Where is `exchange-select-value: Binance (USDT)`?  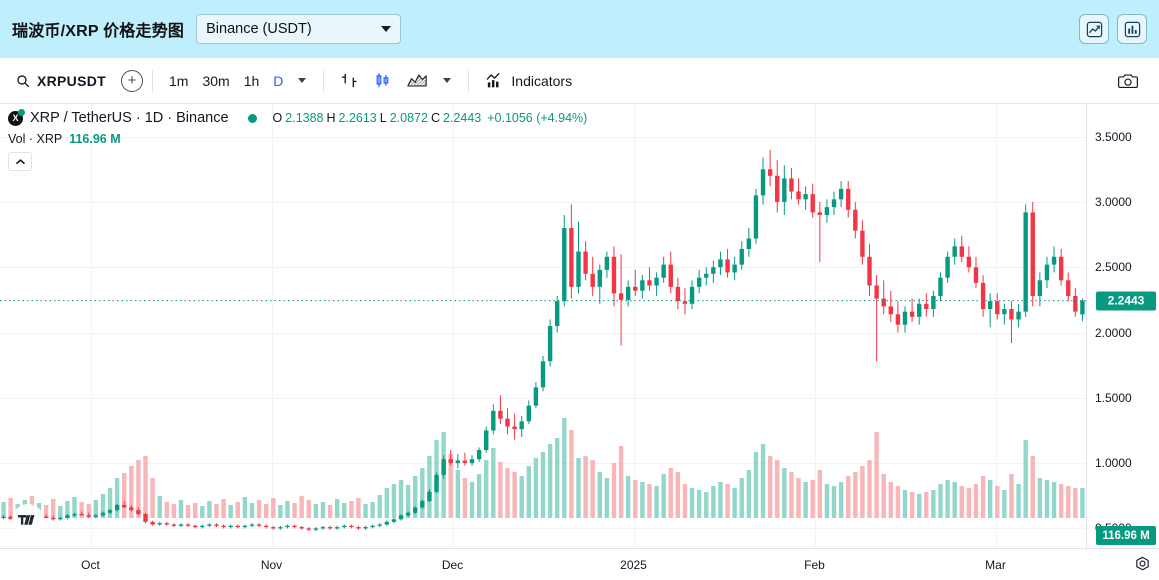 exchange-select-value: Binance (USDT) is located at coordinates (259, 29).